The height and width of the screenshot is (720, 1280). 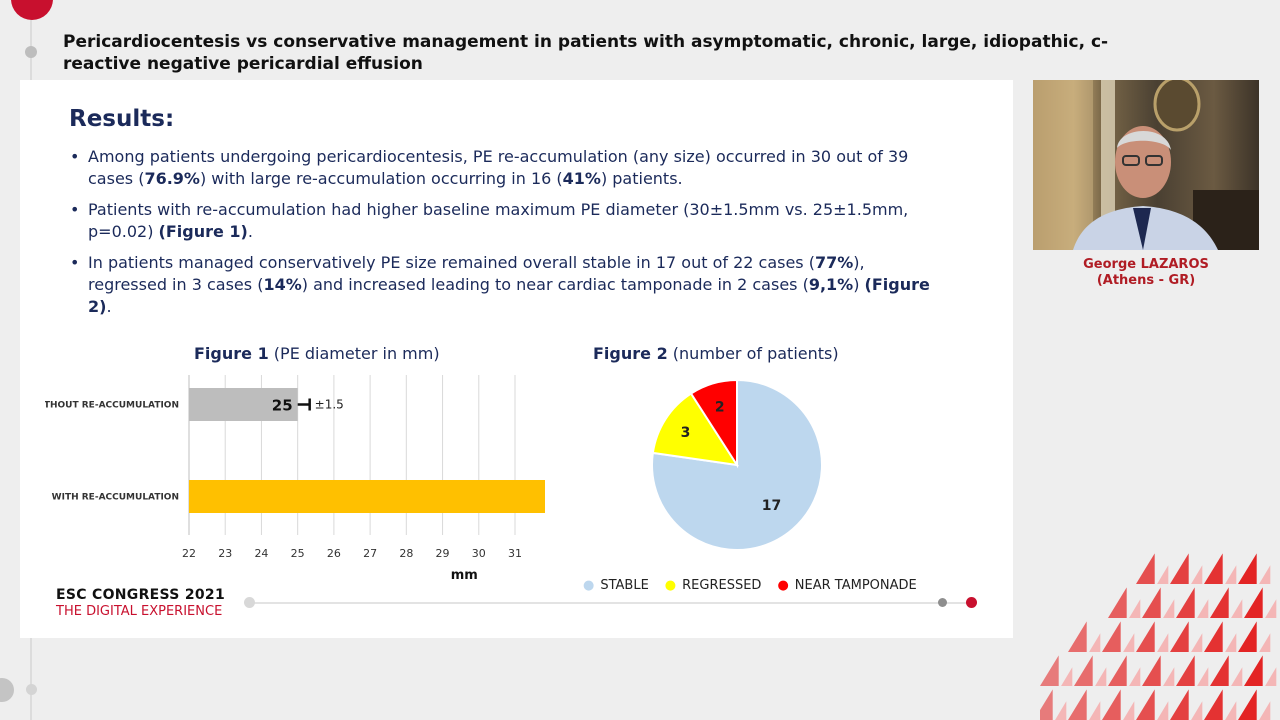 I want to click on x-tick-label: 26, so click(x=334, y=553).